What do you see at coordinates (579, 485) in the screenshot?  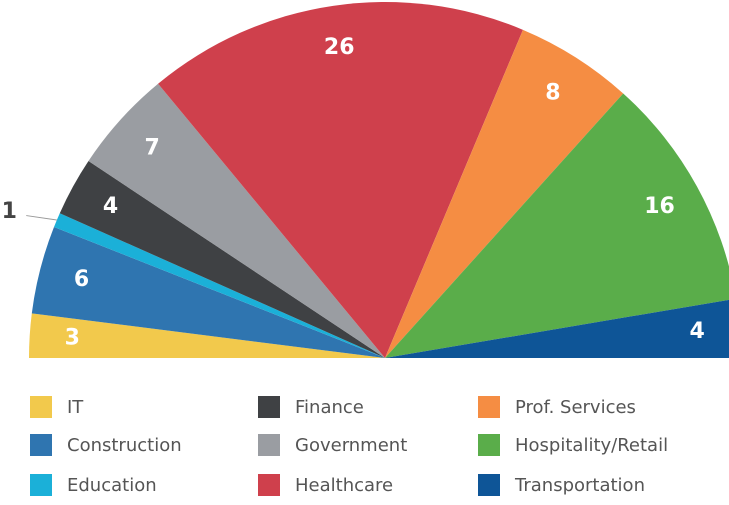 I see `legend-label: Transportation` at bounding box center [579, 485].